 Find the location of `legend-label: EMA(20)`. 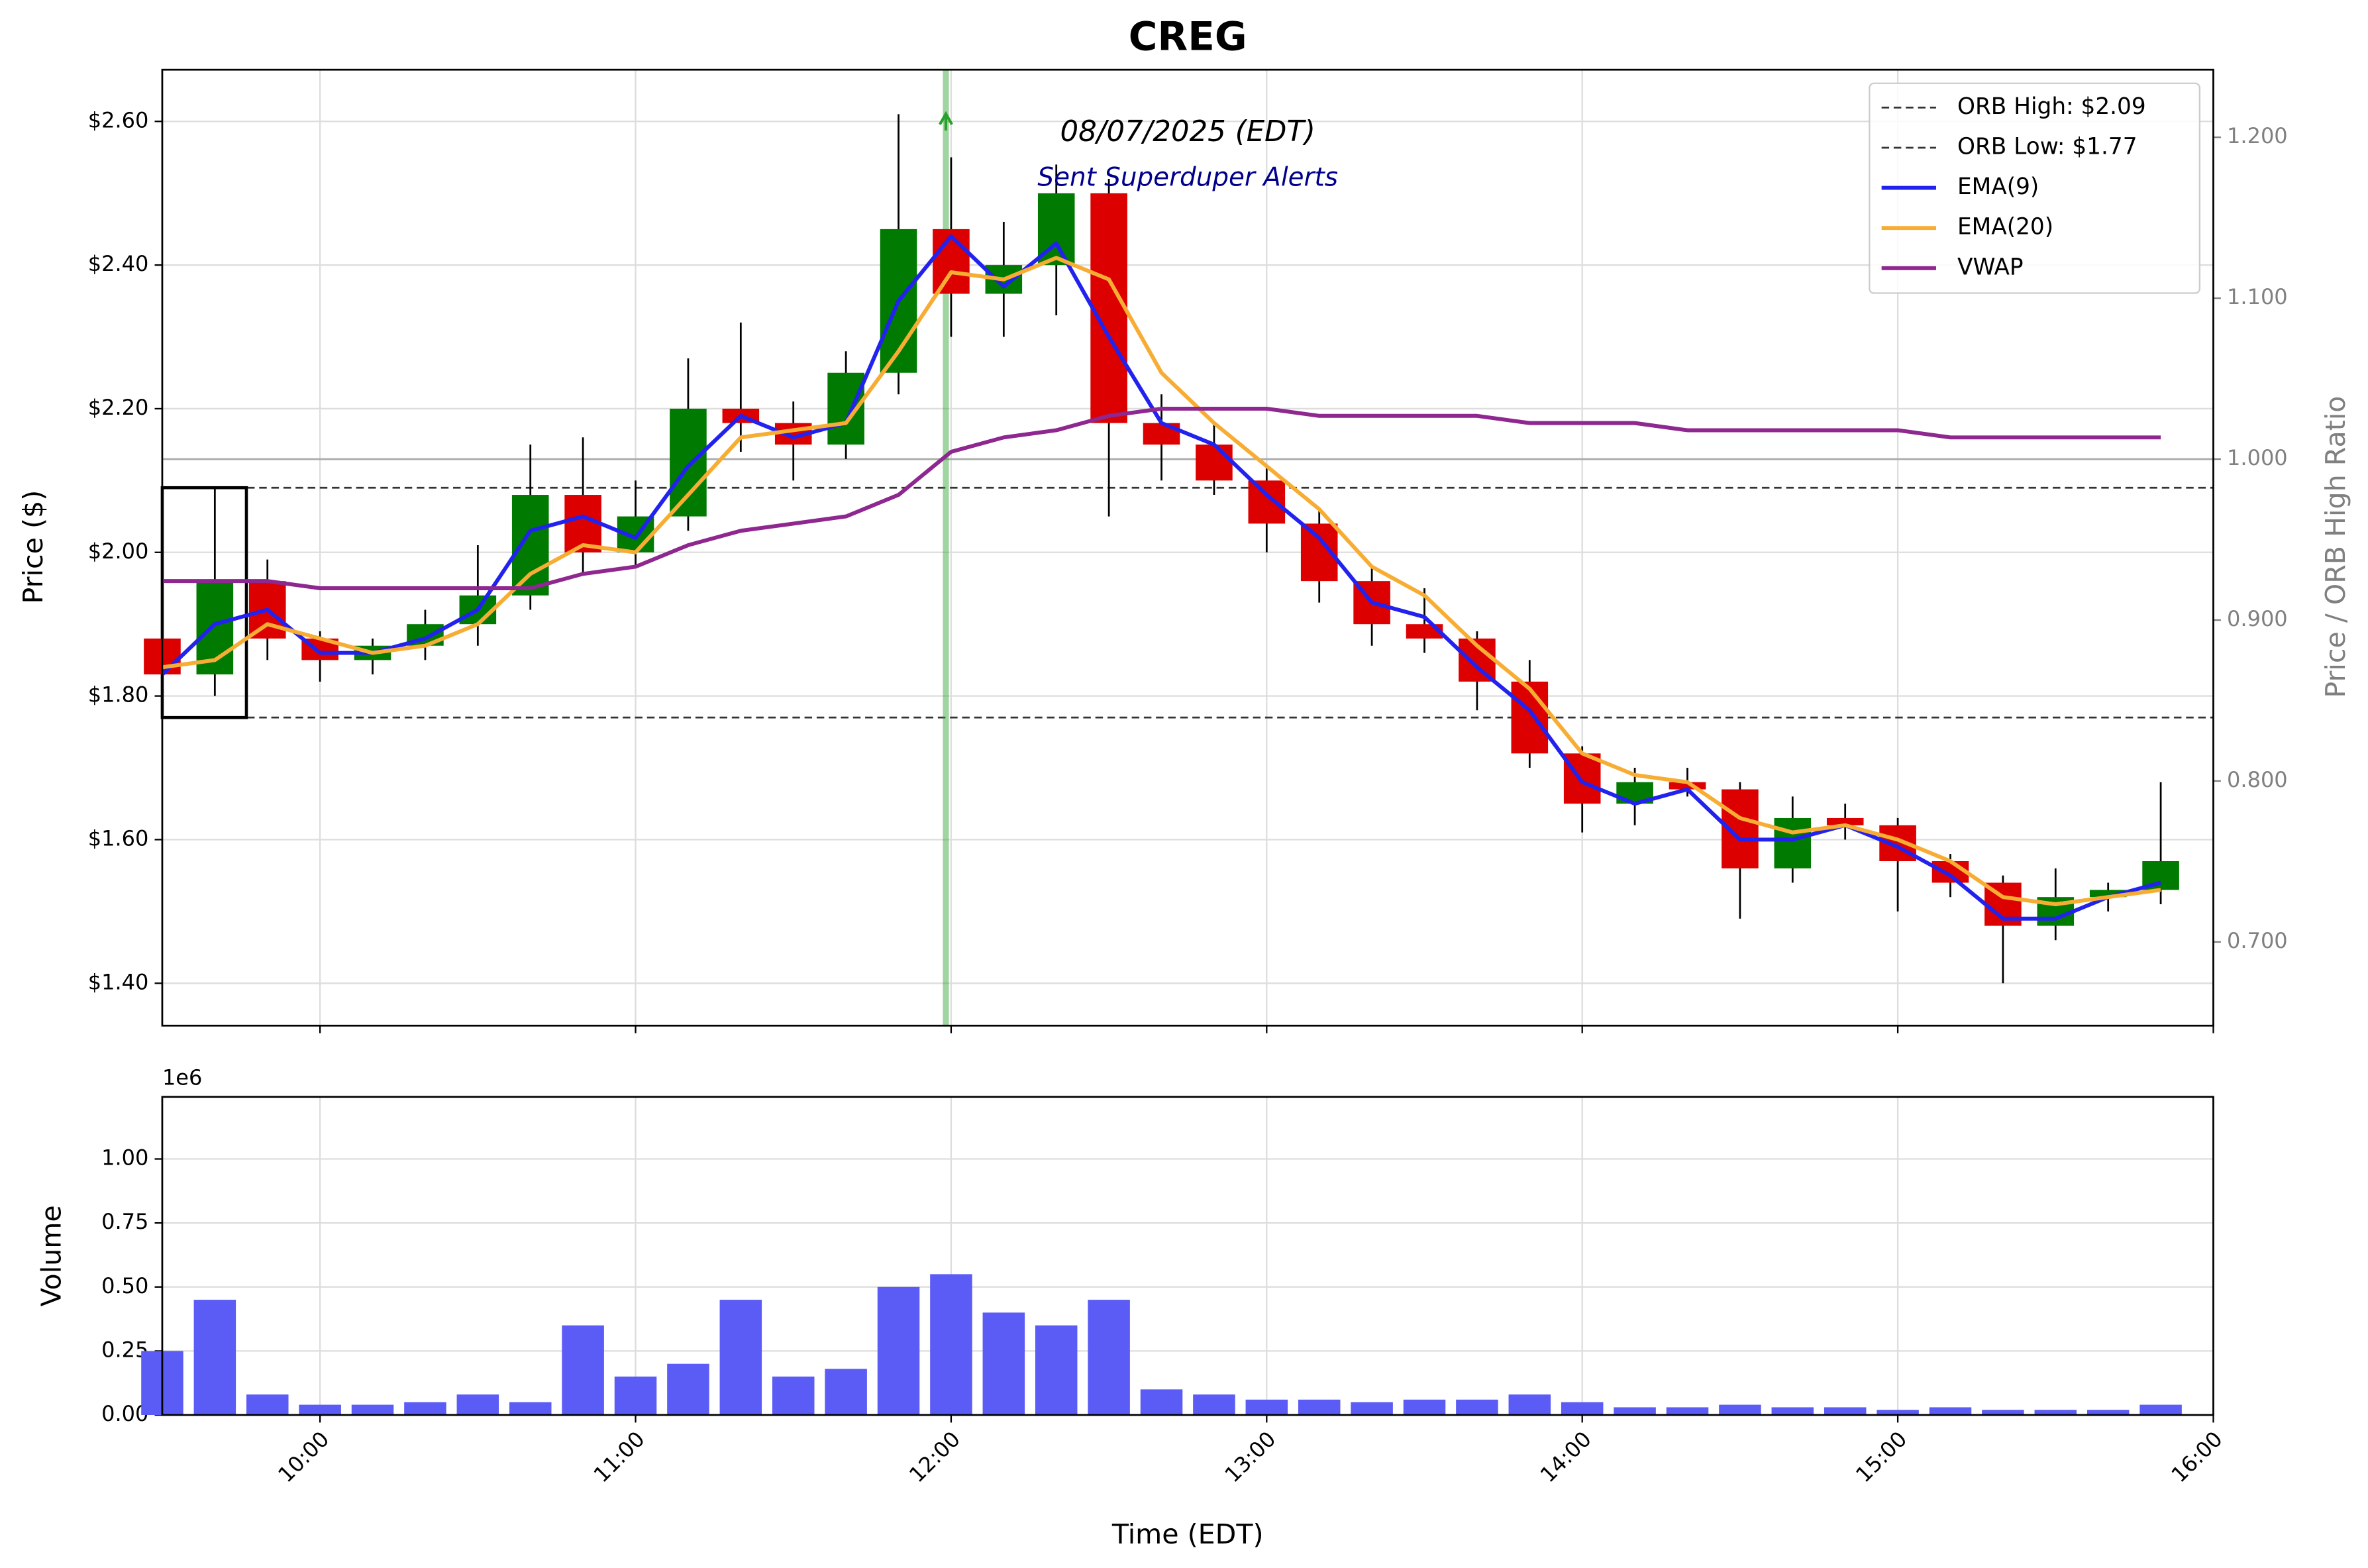

legend-label: EMA(20) is located at coordinates (2005, 227).